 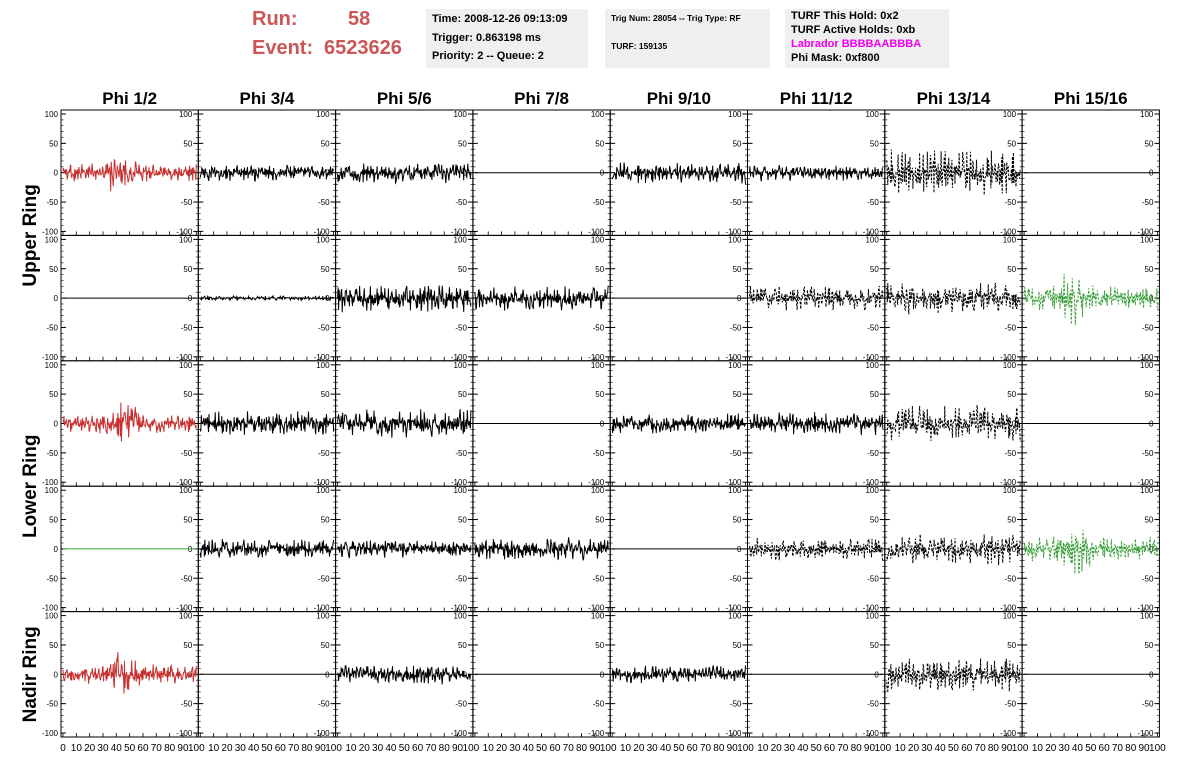 I want to click on x-tick-label: 50, so click(x=1091, y=748).